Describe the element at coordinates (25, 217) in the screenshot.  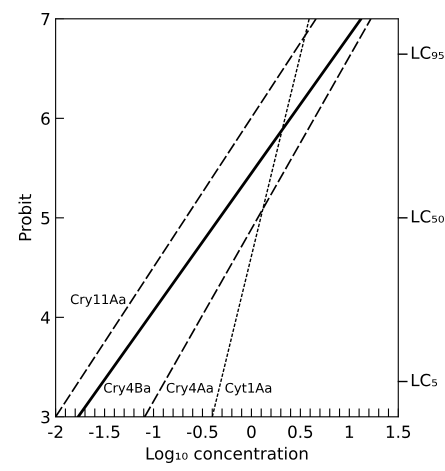
I see `y-axis-title: Probit` at that location.